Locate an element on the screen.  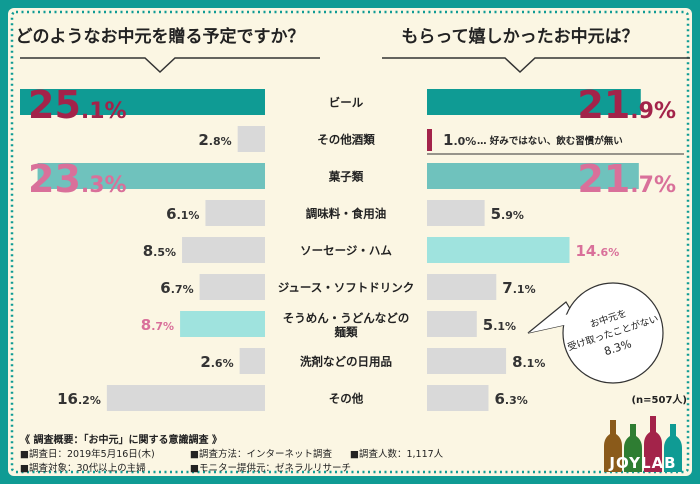
footer-line-3a: ■調査対象：30代以上の主婦 is located at coordinates (83, 468).